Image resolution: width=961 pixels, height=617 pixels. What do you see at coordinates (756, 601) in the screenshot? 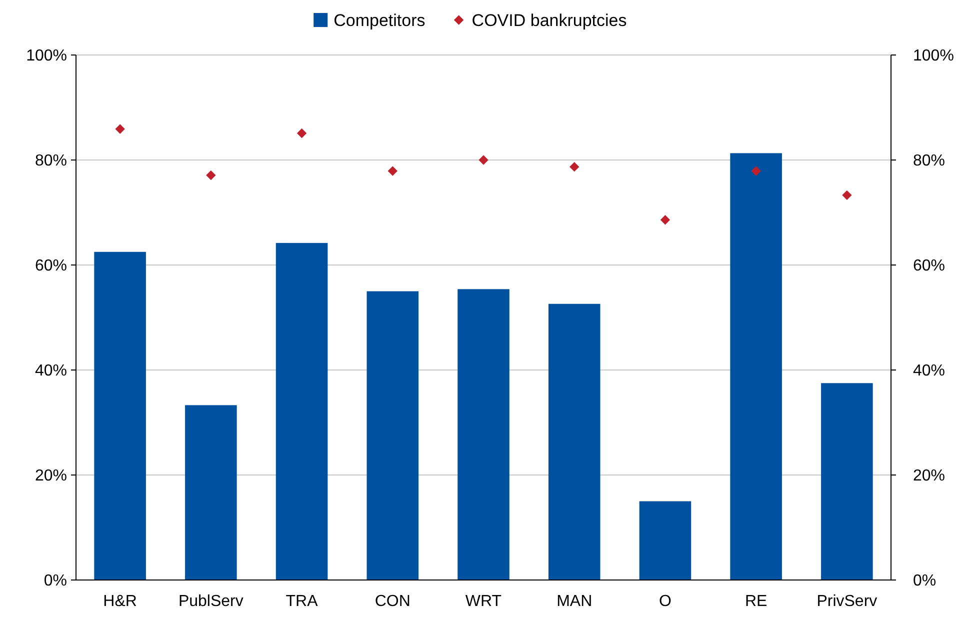
I see `x-tick-label: RE` at bounding box center [756, 601].